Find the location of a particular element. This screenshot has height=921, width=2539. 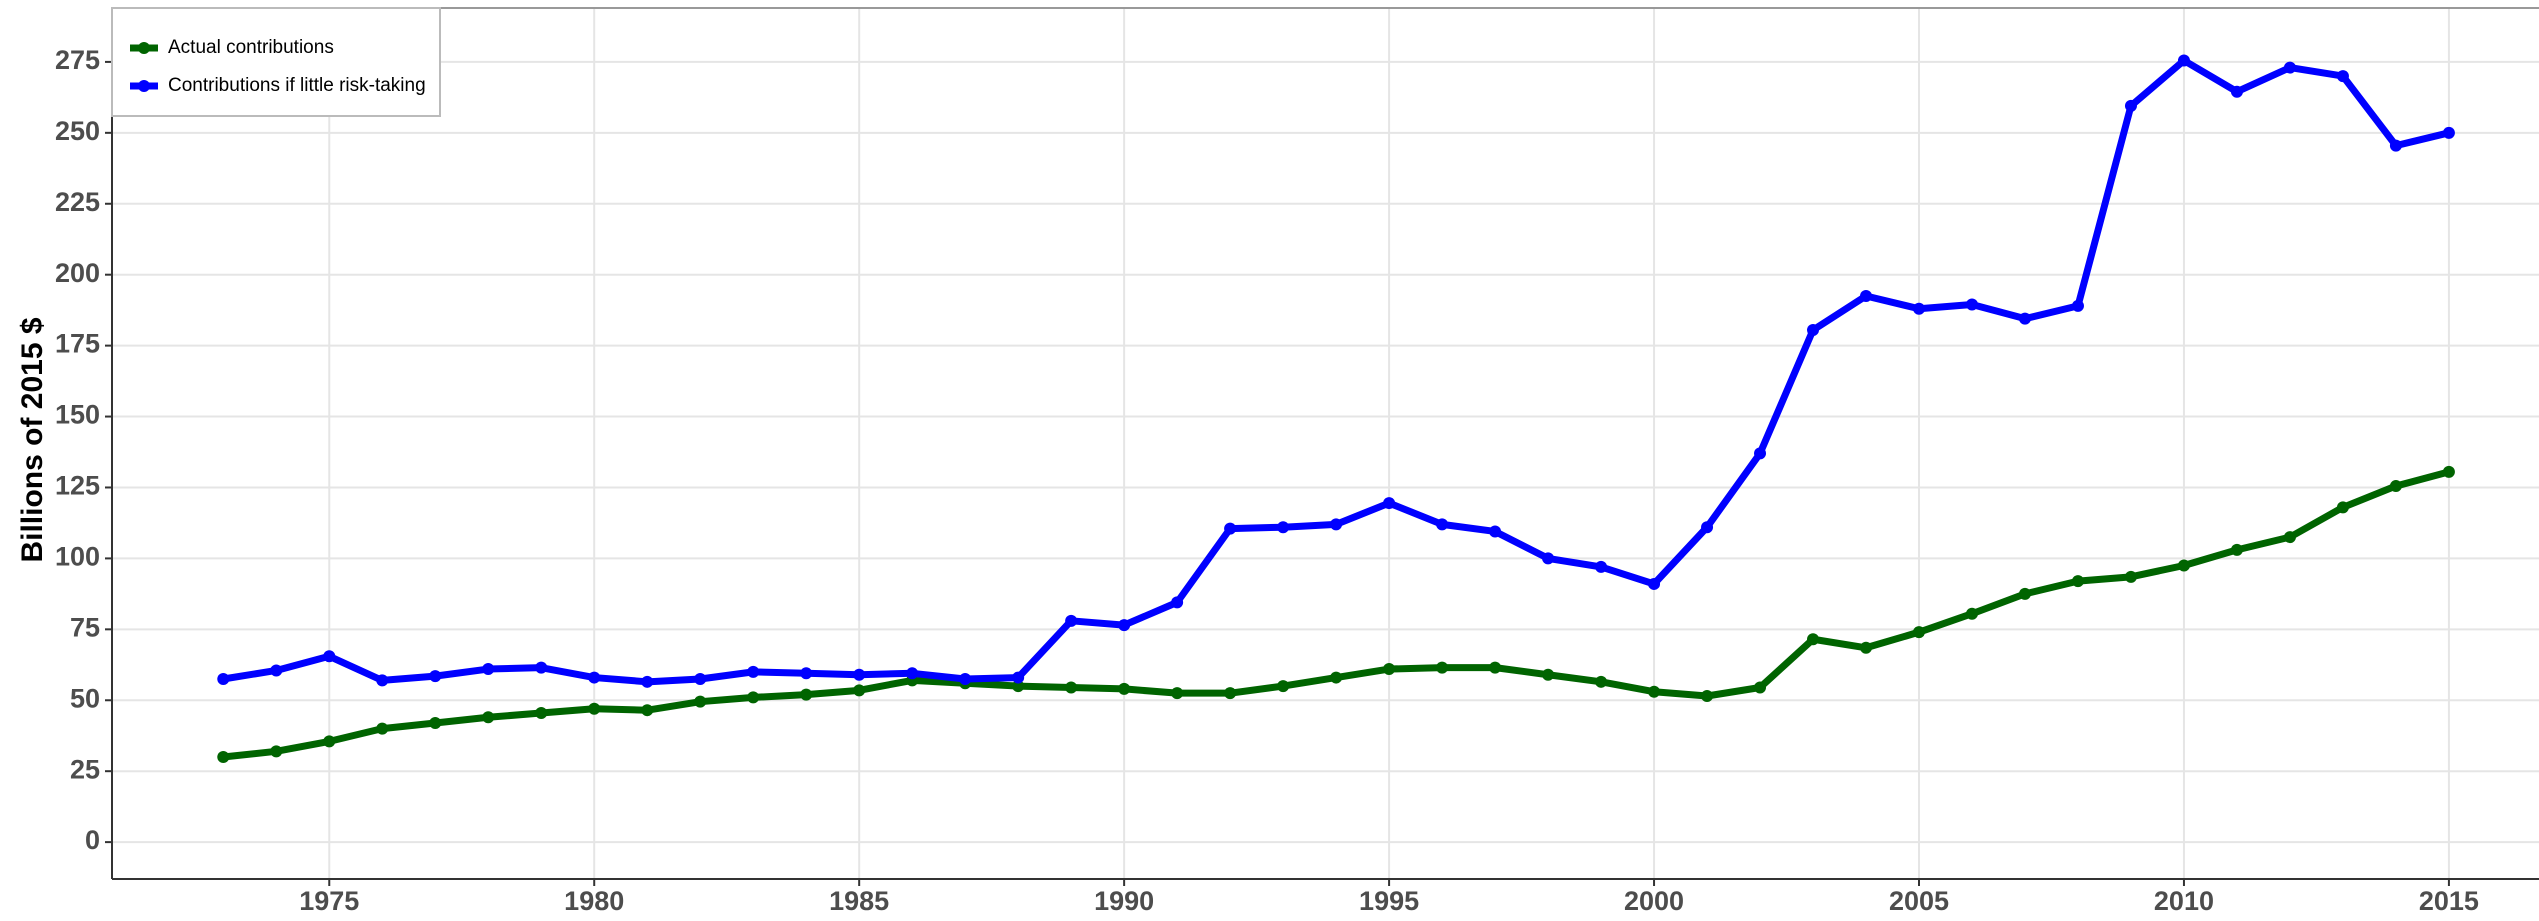

x-tick-label: 2000 is located at coordinates (1654, 901).